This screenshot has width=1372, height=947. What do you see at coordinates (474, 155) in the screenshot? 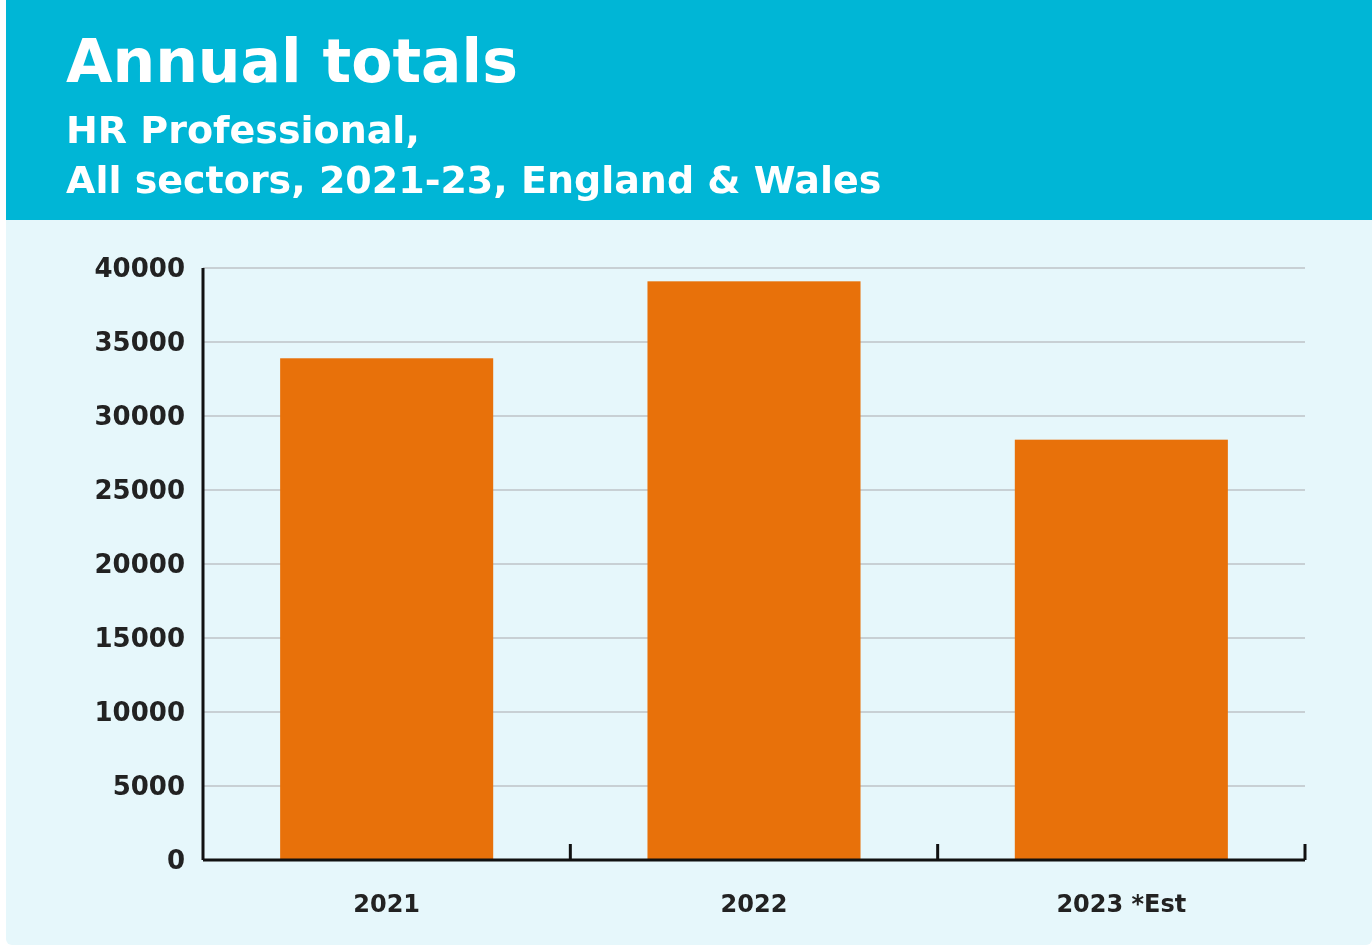
I see `chart-subtitle: HR Professional, All sectors, 2021-23, England & Wales` at bounding box center [474, 155].